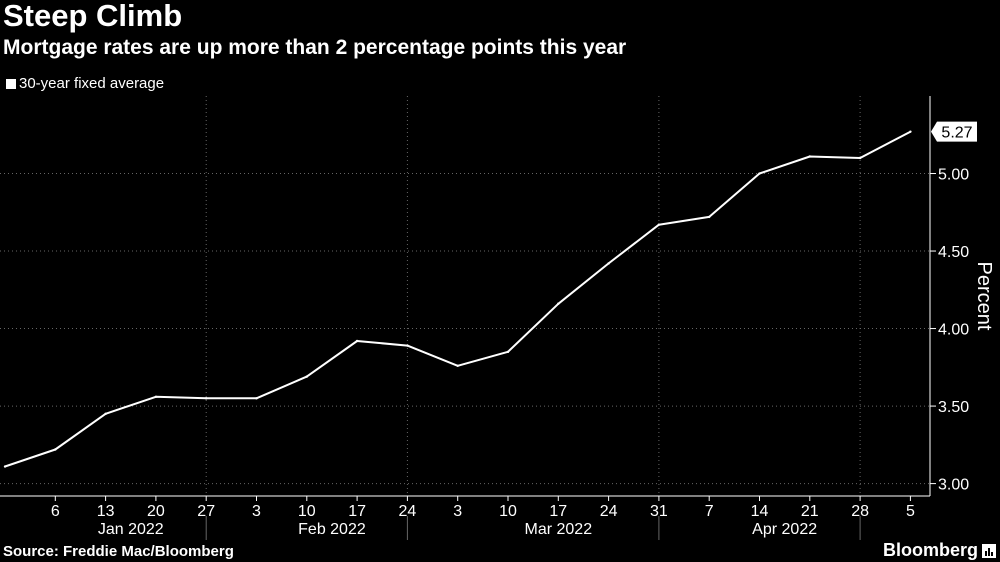 This screenshot has height=562, width=1000. I want to click on x-tick-label: 31, so click(659, 511).